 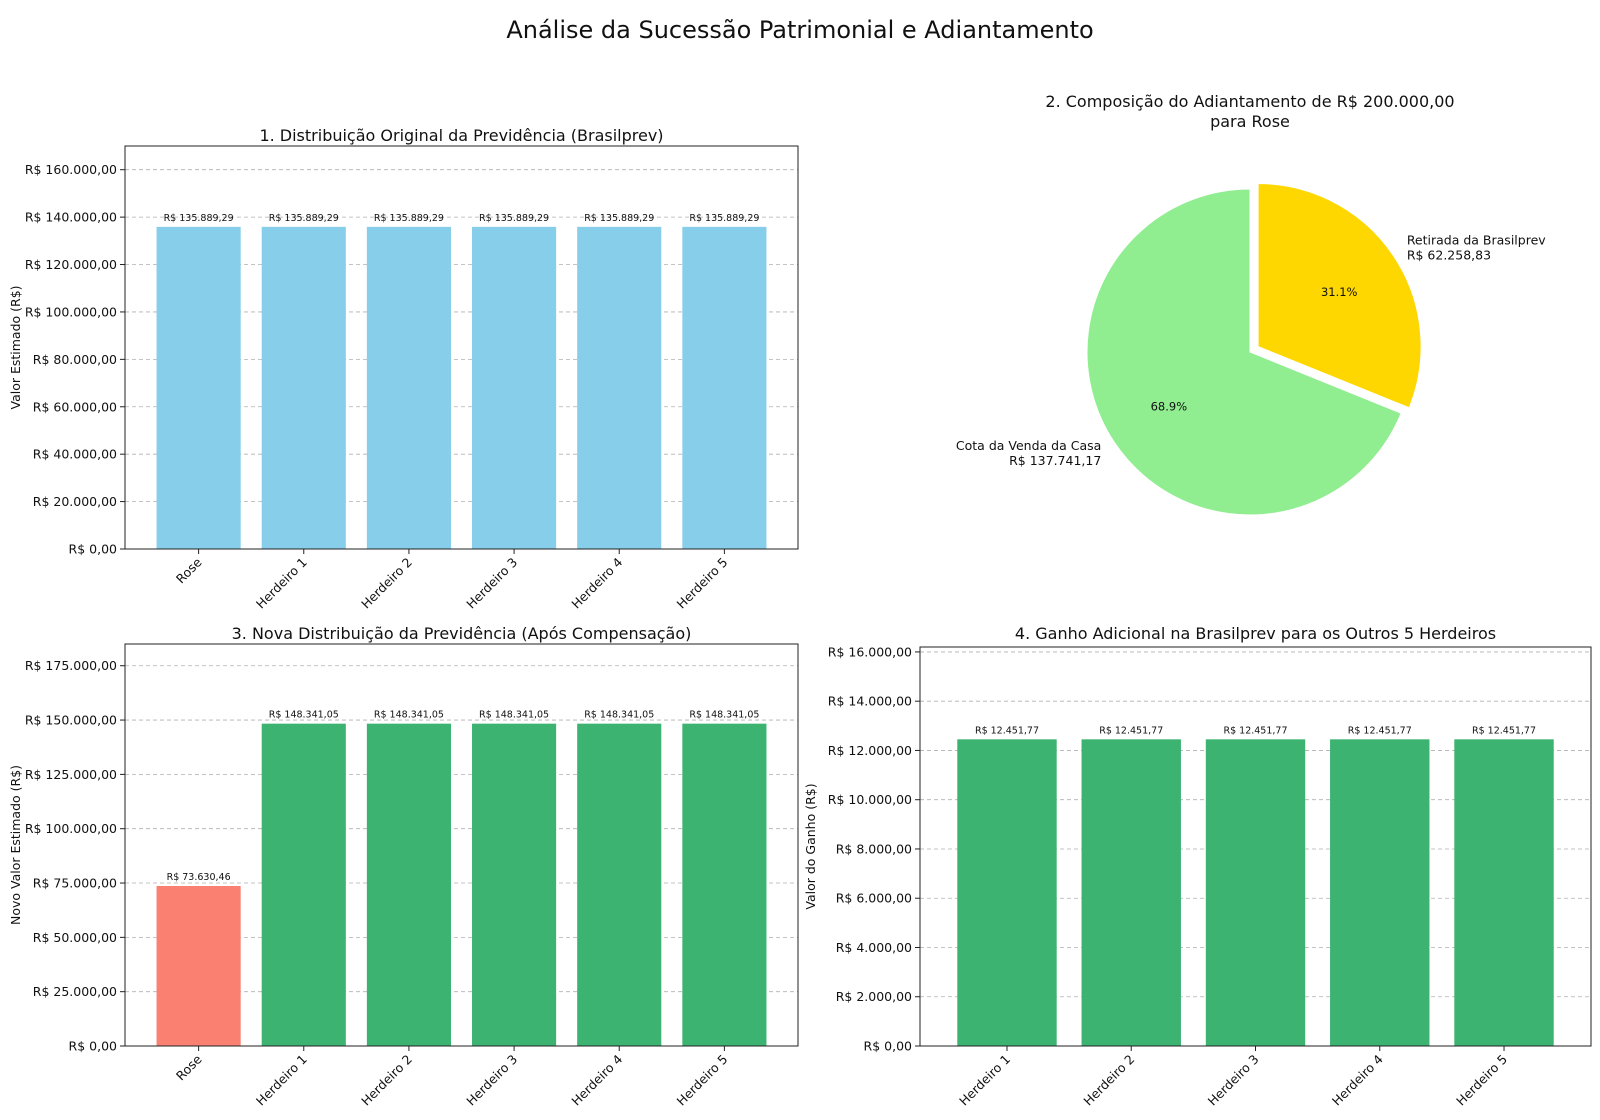 I want to click on y-tick-label: R$ 6.000,00, so click(x=874, y=898).